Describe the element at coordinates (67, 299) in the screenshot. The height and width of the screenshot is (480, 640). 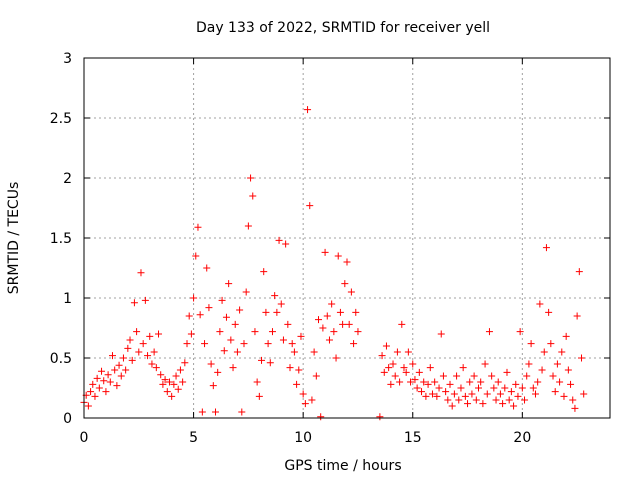
I see `y-tick-label: 1` at that location.